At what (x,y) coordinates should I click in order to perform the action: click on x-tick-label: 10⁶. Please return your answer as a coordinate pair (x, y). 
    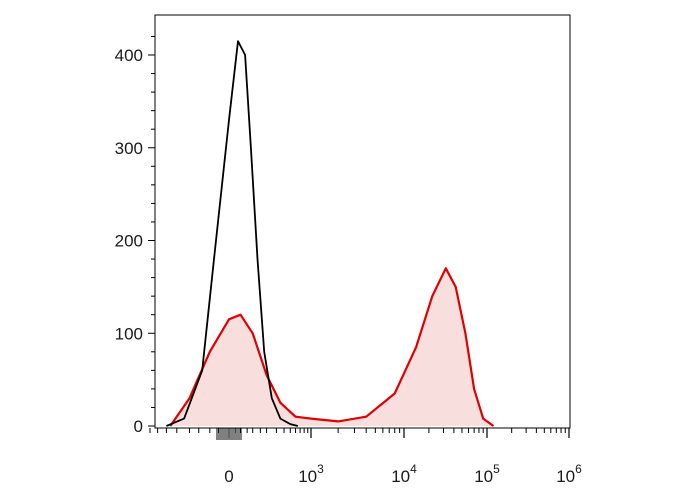
    Looking at the image, I should click on (569, 474).